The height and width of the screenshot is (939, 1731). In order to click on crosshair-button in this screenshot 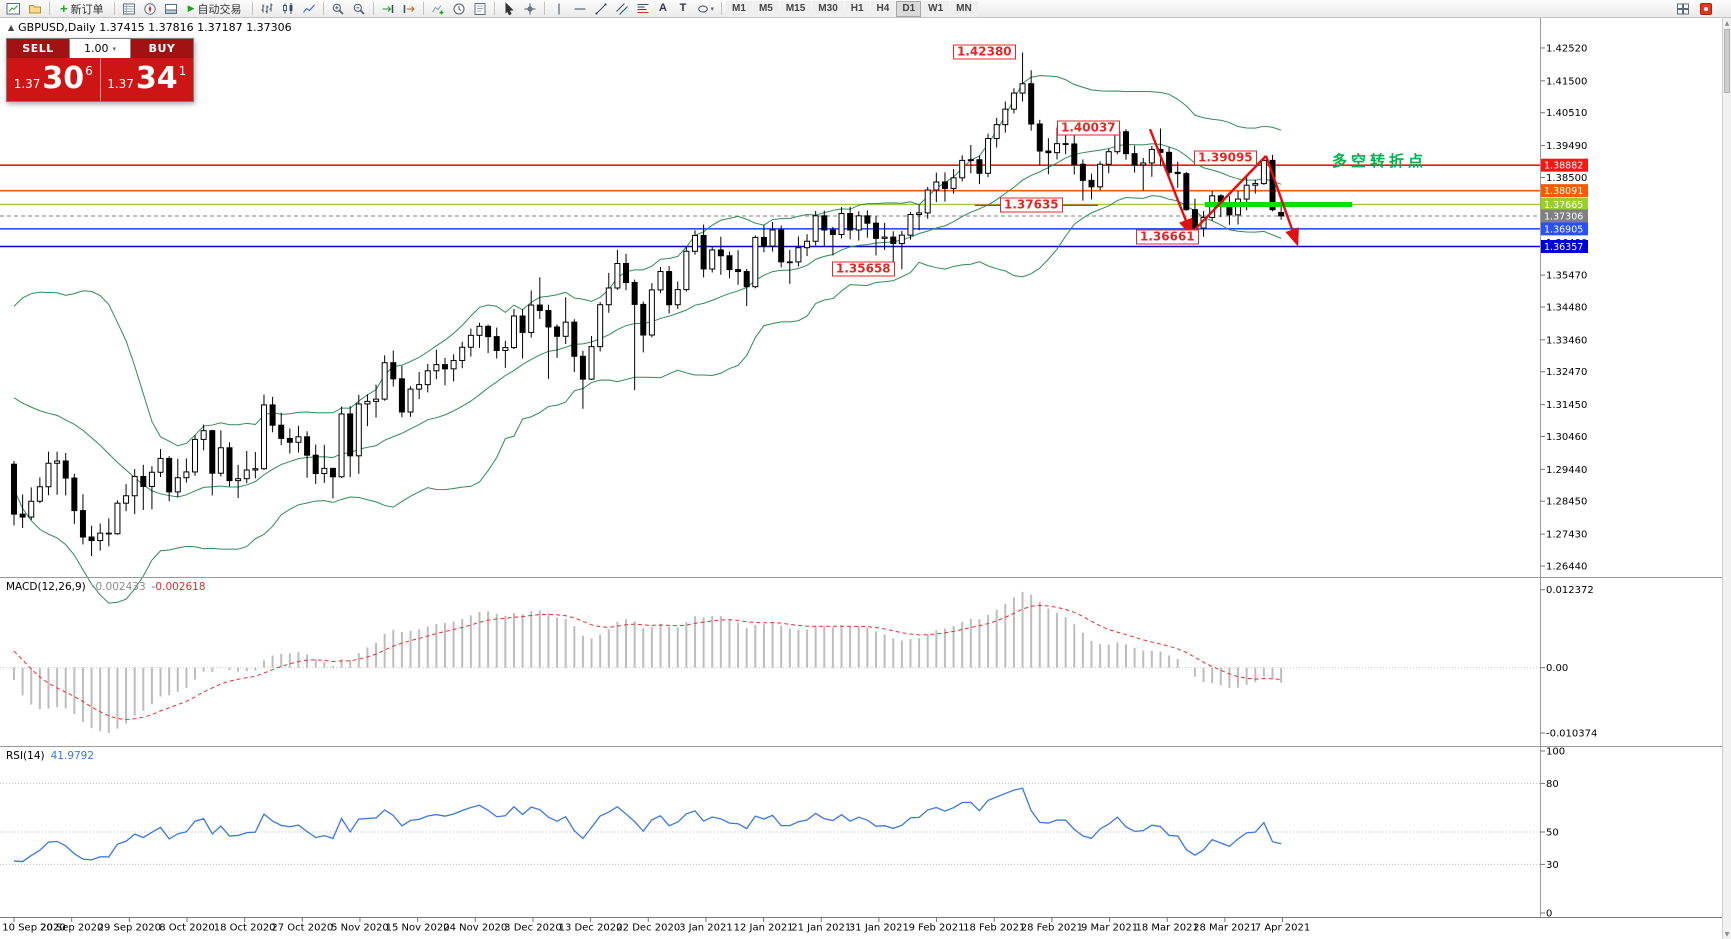, I will do `click(530, 9)`.